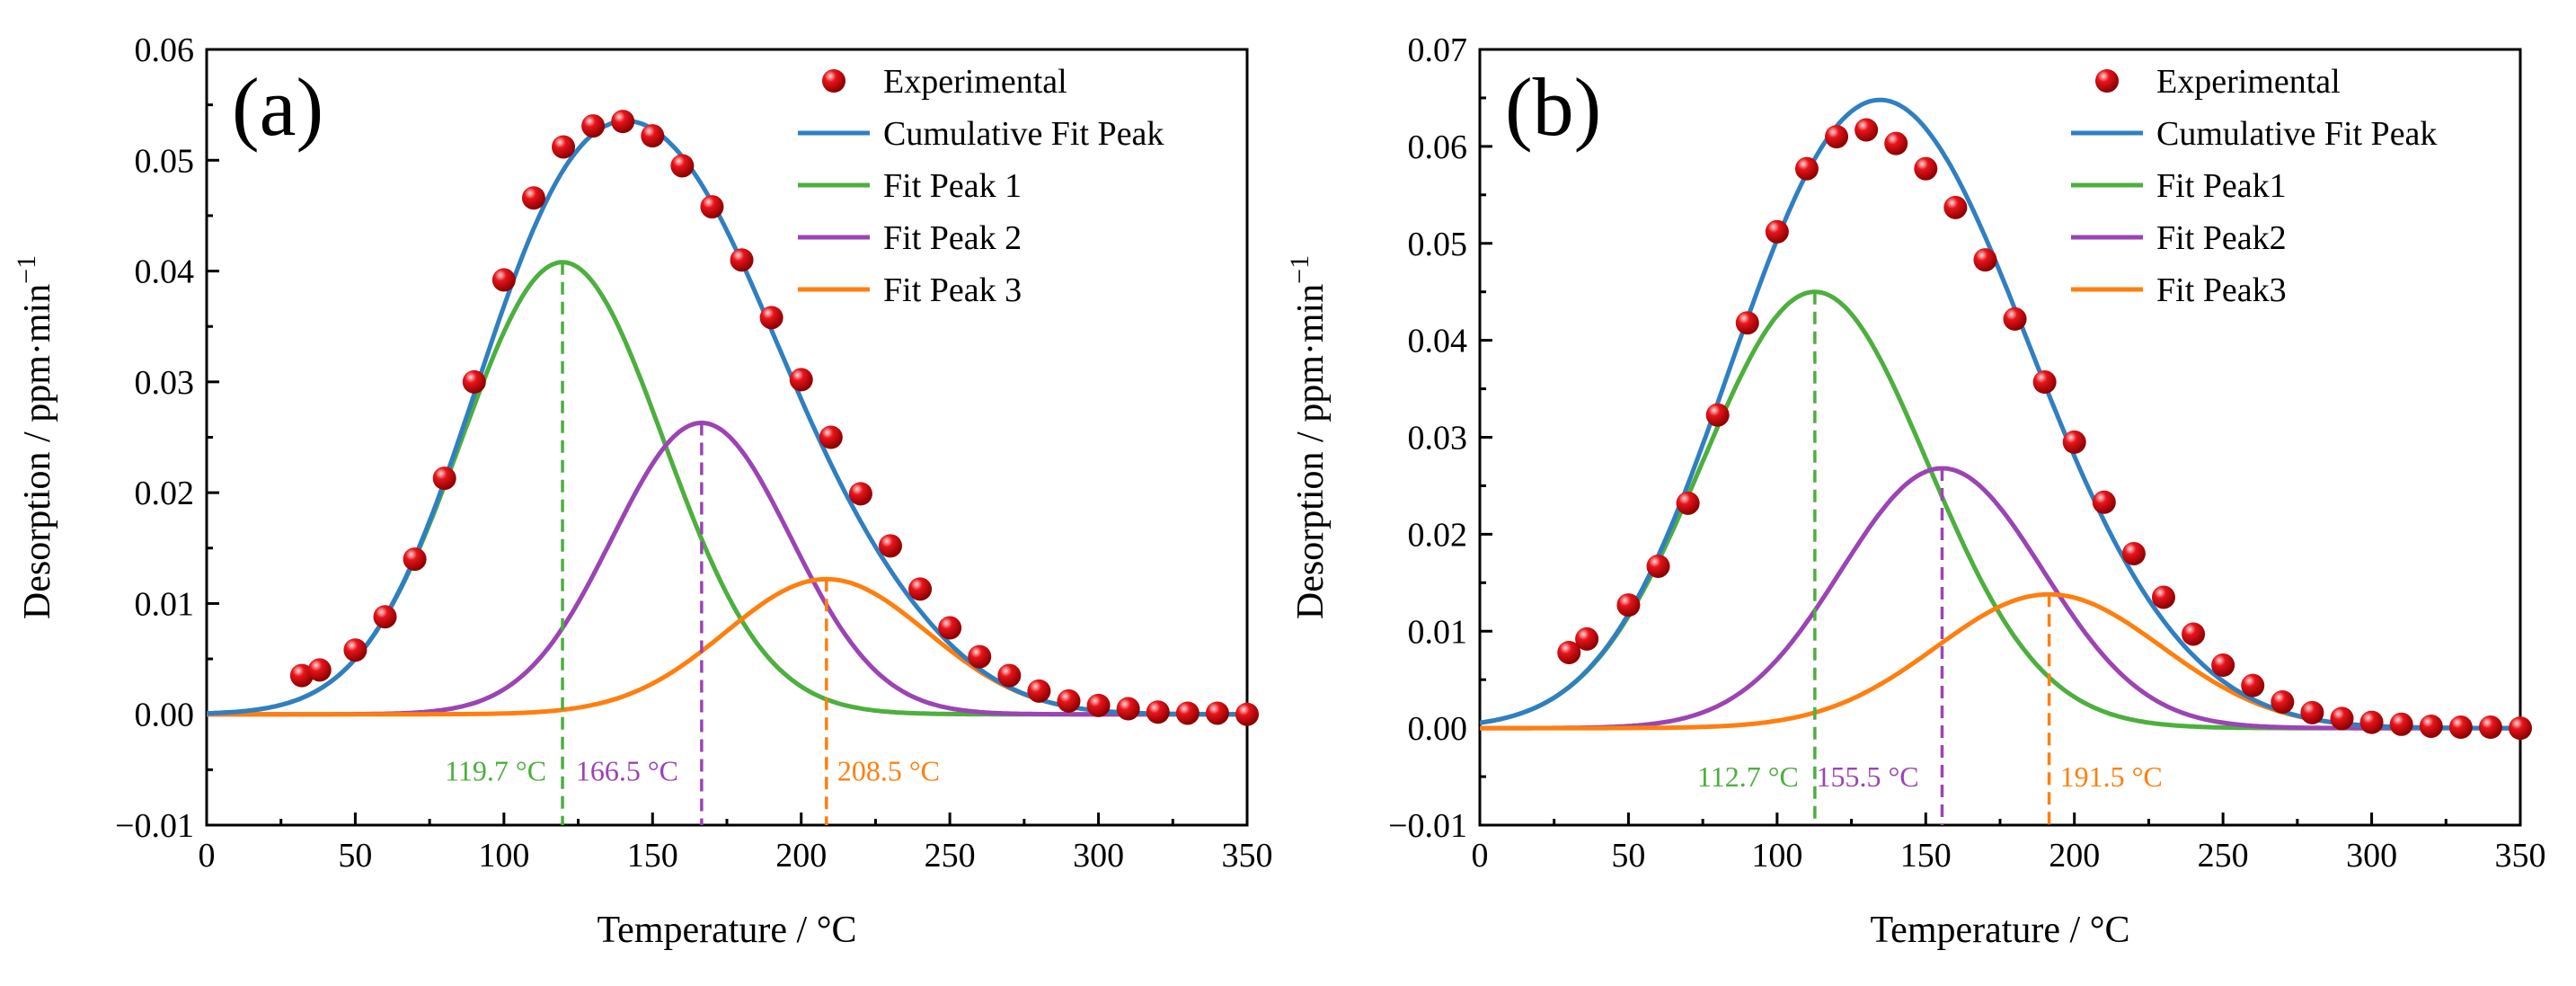  What do you see at coordinates (953, 238) in the screenshot?
I see `legend-label: Fit Peak 2` at bounding box center [953, 238].